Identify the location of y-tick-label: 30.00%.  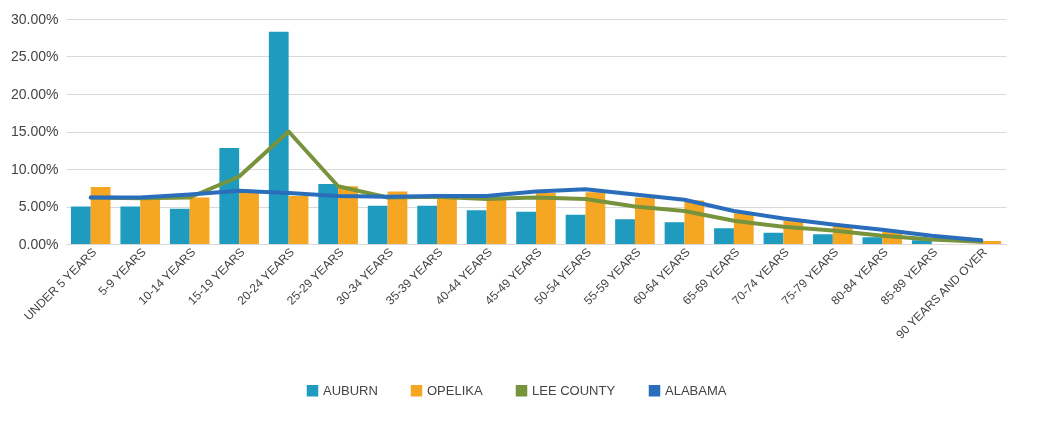
(35, 18).